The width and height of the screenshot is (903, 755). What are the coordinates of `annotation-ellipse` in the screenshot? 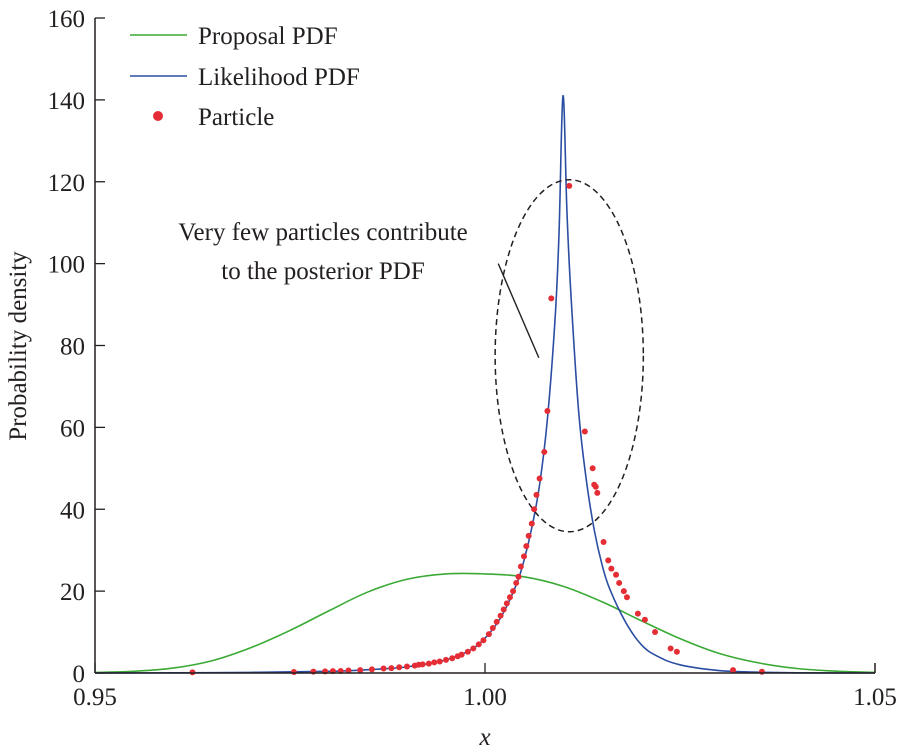 It's located at (569, 355).